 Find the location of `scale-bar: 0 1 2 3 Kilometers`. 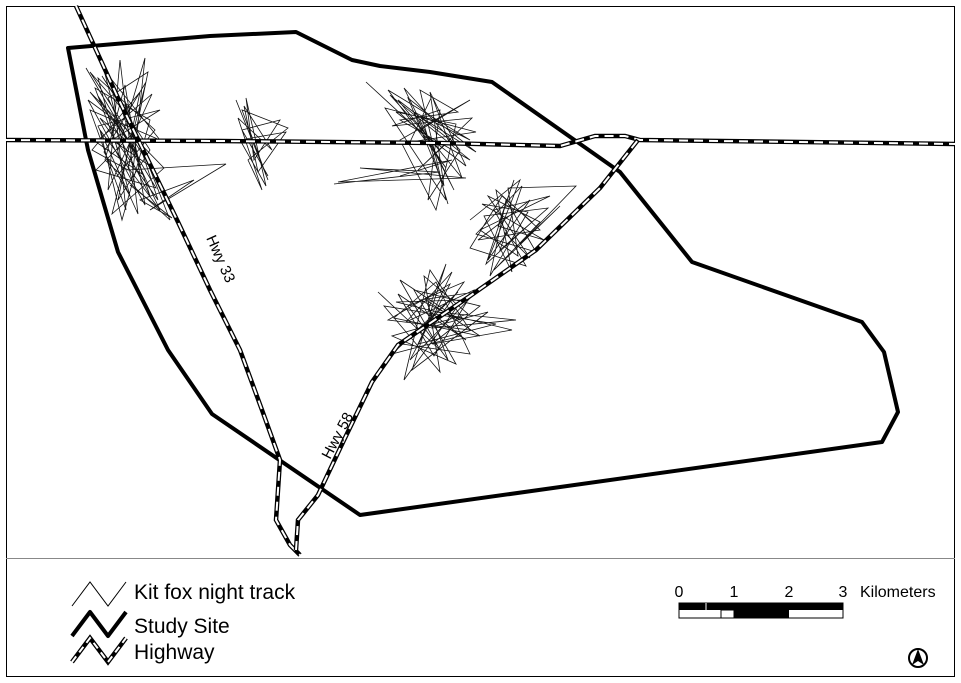

scale-bar: 0 1 2 3 Kilometers is located at coordinates (805, 601).